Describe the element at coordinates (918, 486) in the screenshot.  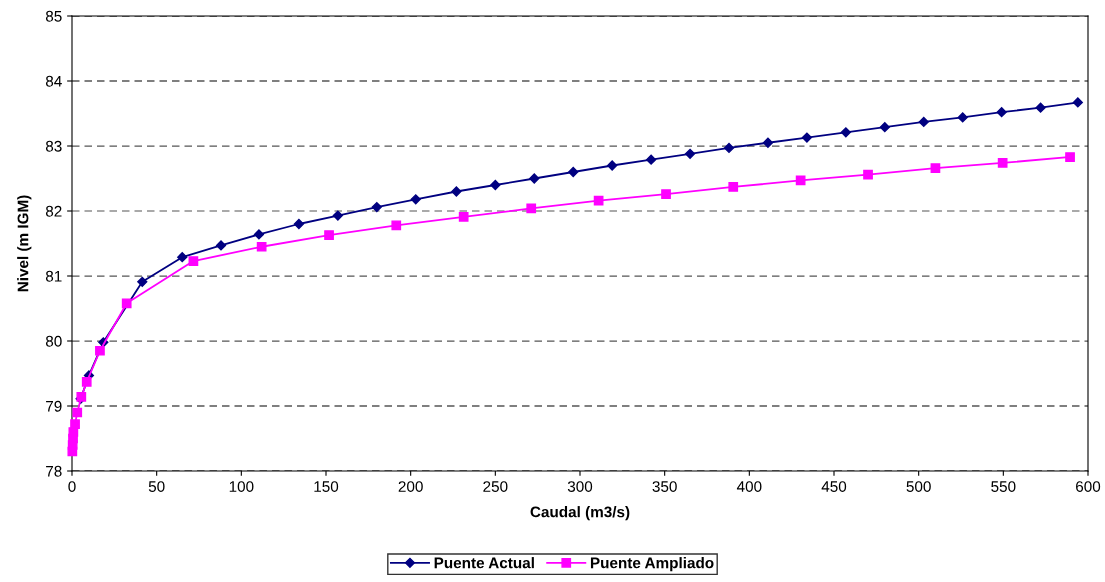
I see `x-tick-label: 500` at that location.